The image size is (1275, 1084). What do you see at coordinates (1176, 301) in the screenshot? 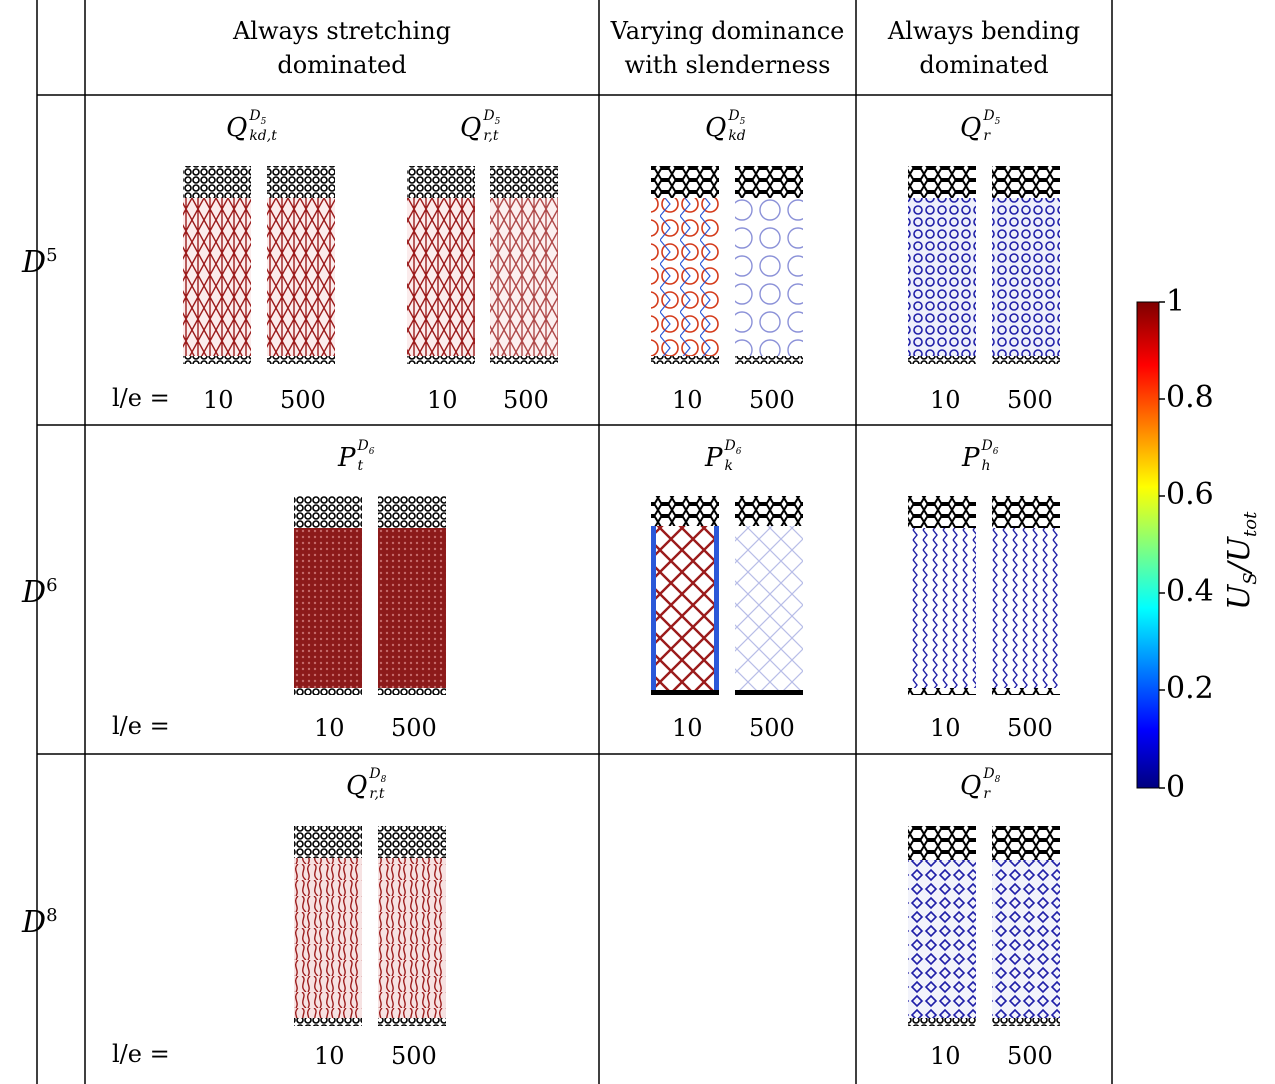
I see `colorbar-tick-1: 1` at bounding box center [1176, 301].